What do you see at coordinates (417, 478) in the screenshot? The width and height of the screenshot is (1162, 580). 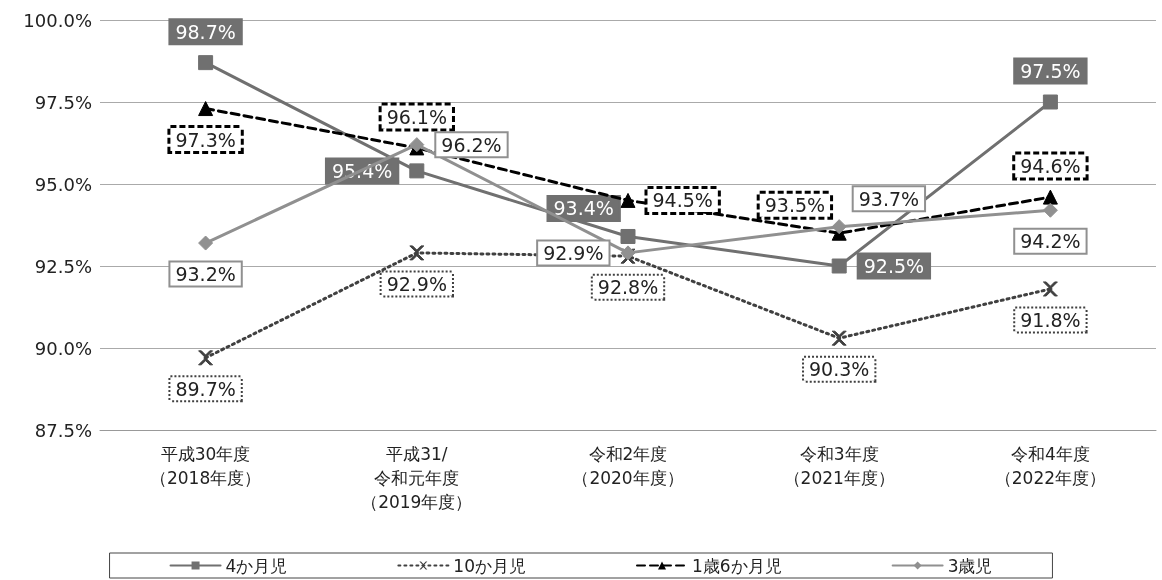 I see `x-tick-label: 平成31/令和元年度（2019年度）` at bounding box center [417, 478].